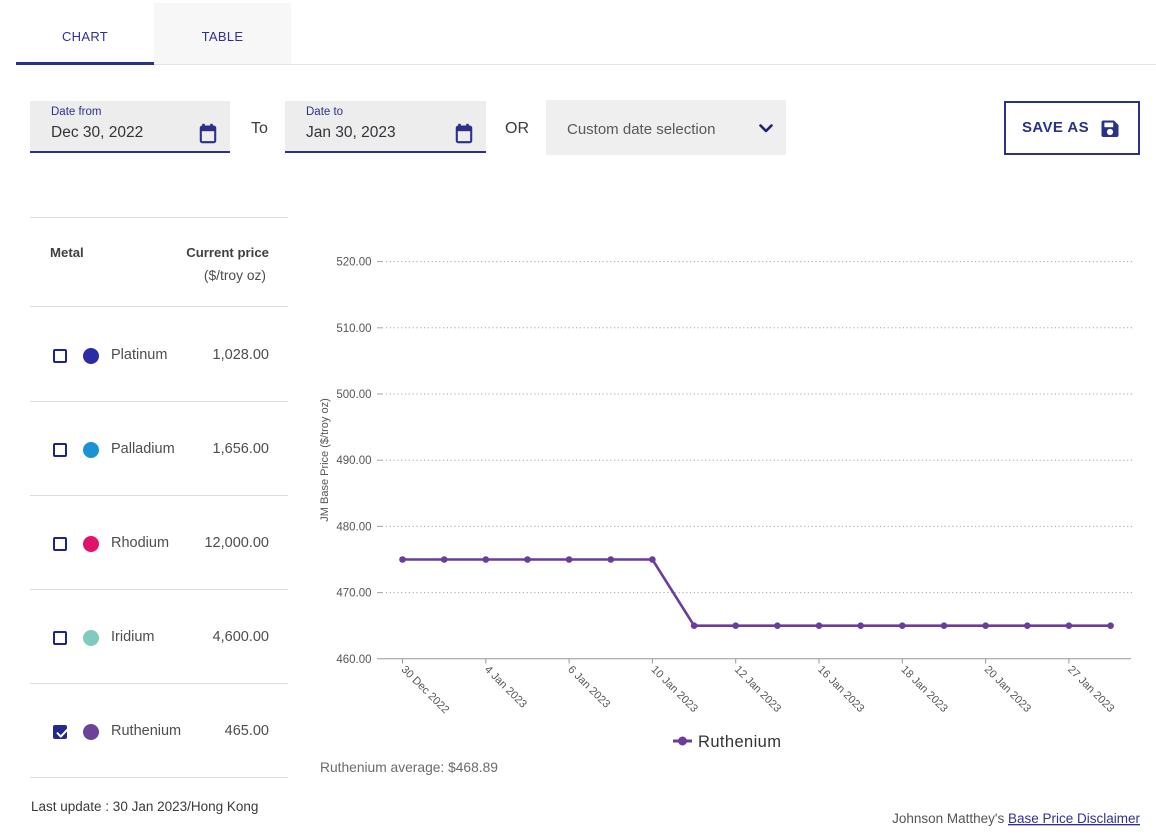  Describe the element at coordinates (353, 527) in the screenshot. I see `svg-text: 480.00` at that location.